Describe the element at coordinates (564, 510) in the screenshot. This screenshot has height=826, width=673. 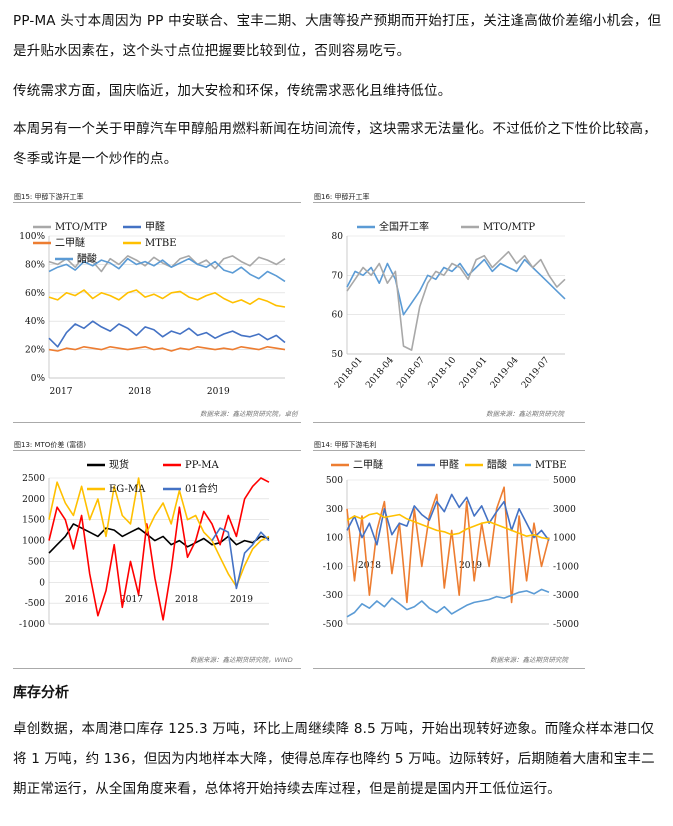
I see `y-tick-label-right: 3000` at that location.